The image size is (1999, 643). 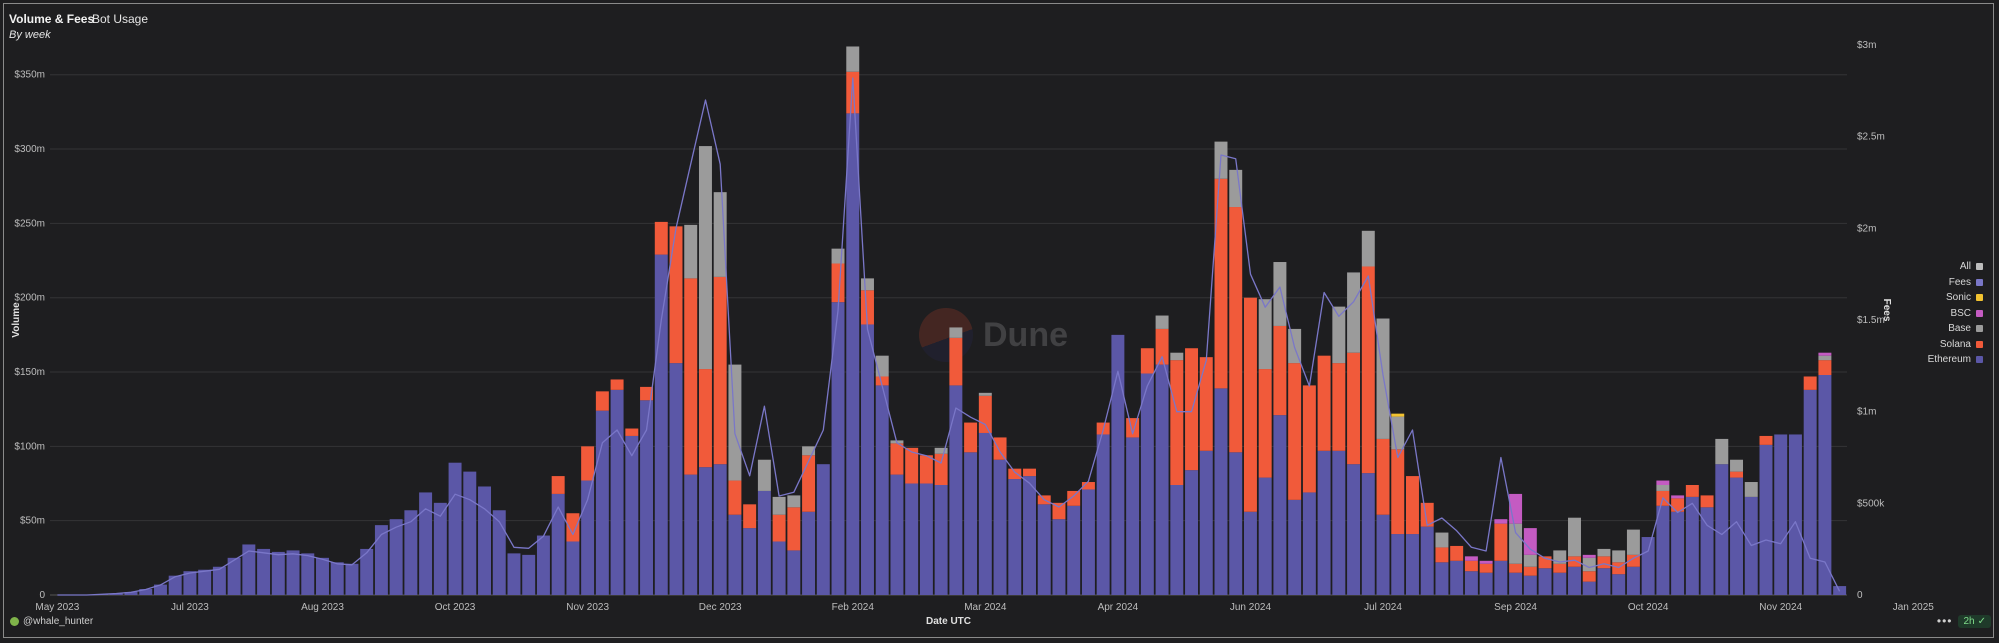 What do you see at coordinates (1981, 621) in the screenshot?
I see `check-circle-icon: ✓` at bounding box center [1981, 621].